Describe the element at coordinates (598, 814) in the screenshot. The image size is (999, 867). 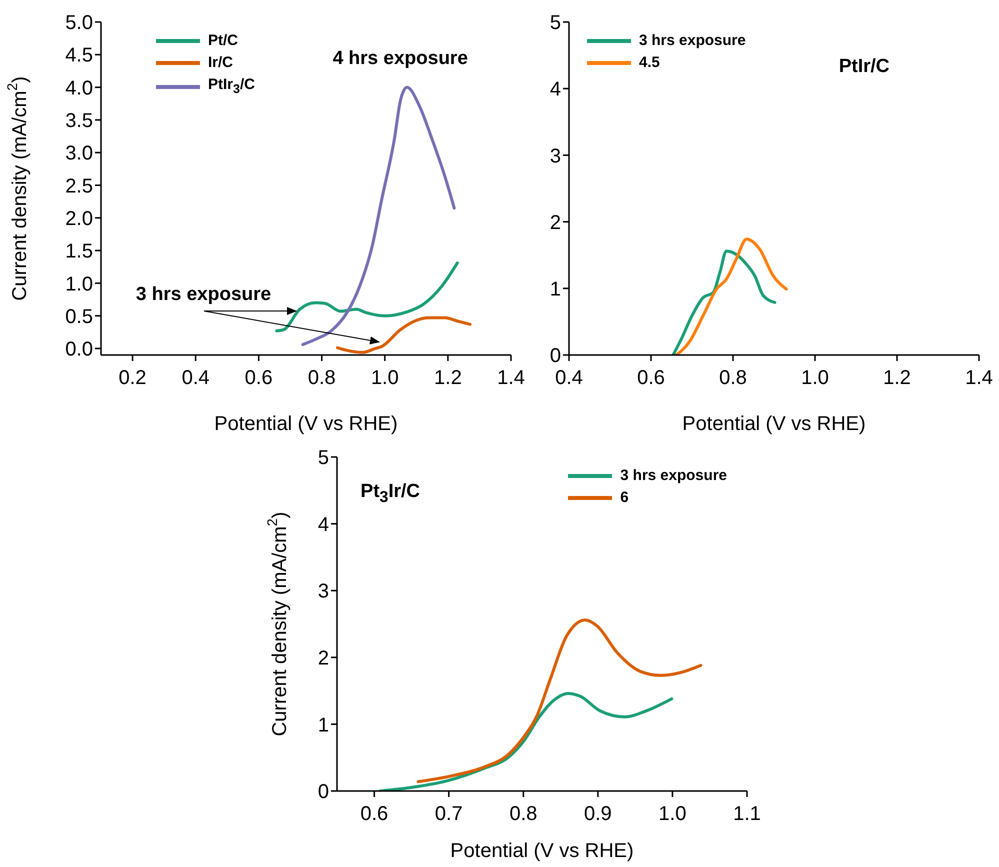
I see `x-tick-label: 0.9` at that location.